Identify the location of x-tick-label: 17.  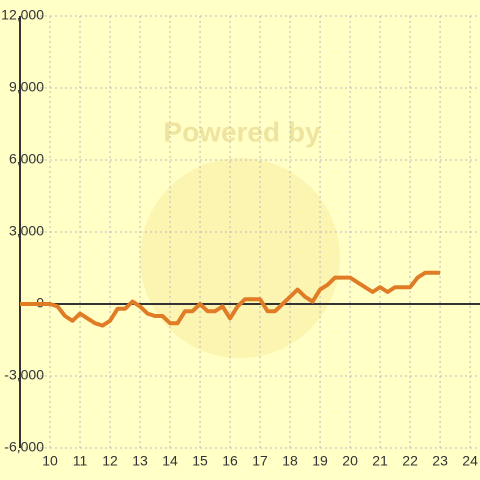
(260, 461).